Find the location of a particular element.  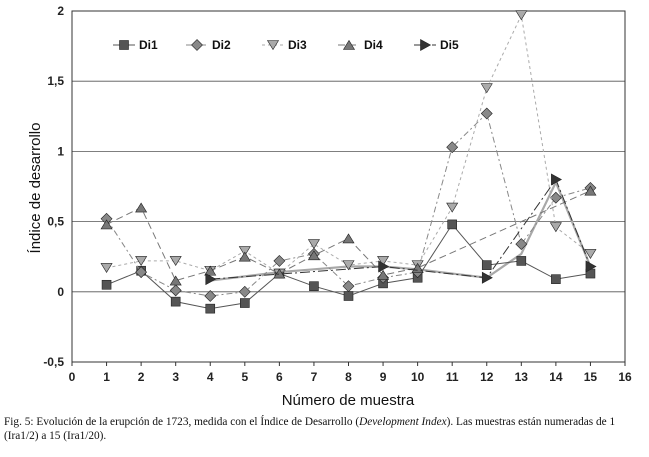

x-axis-title: Número de muestra is located at coordinates (348, 400).